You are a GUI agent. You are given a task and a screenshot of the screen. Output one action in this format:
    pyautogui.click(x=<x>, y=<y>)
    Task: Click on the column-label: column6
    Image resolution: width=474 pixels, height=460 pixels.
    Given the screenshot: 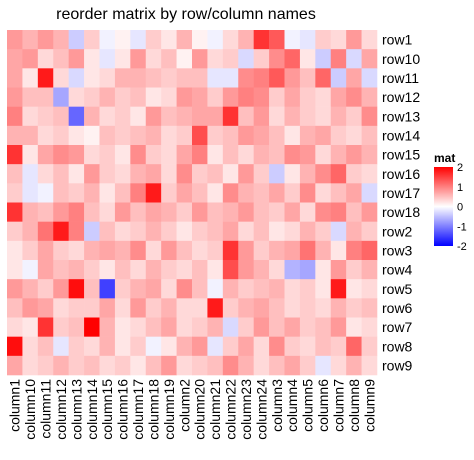 What is the action you would take?
    pyautogui.click(x=323, y=405)
    